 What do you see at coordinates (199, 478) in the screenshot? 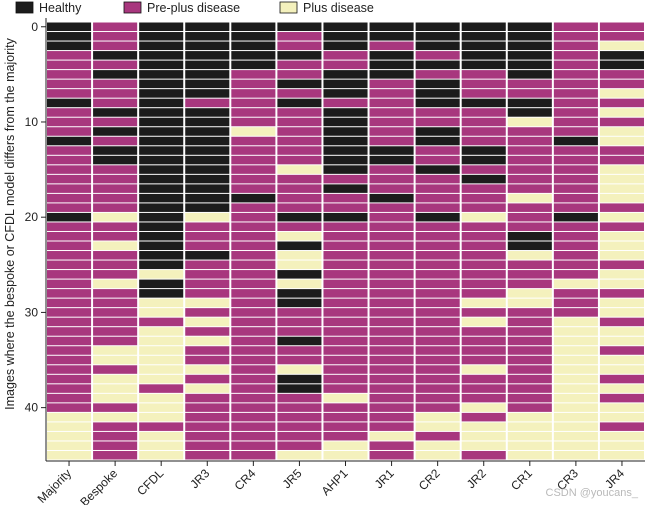
I see `x-tick-label: JR3` at bounding box center [199, 478].